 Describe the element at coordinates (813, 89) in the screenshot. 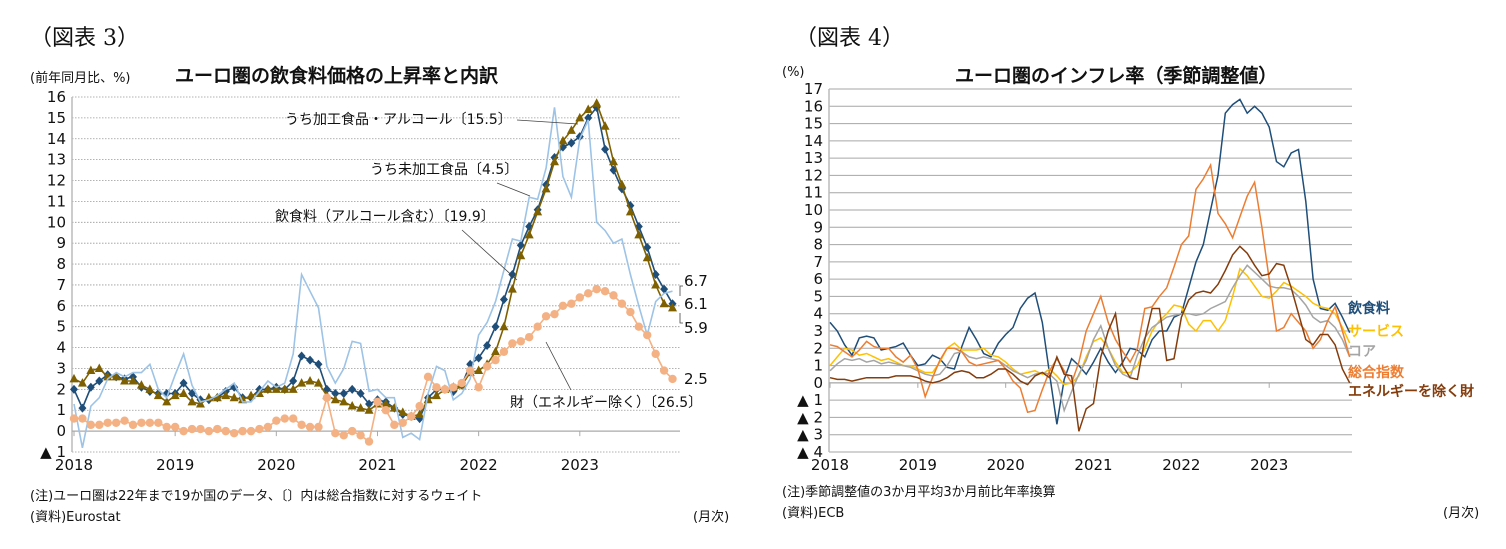

I see `y-tick-label: 17` at that location.